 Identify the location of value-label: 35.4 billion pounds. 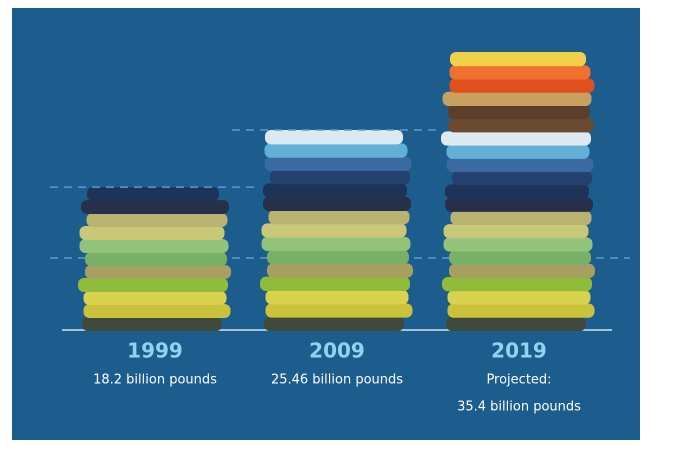
(519, 407).